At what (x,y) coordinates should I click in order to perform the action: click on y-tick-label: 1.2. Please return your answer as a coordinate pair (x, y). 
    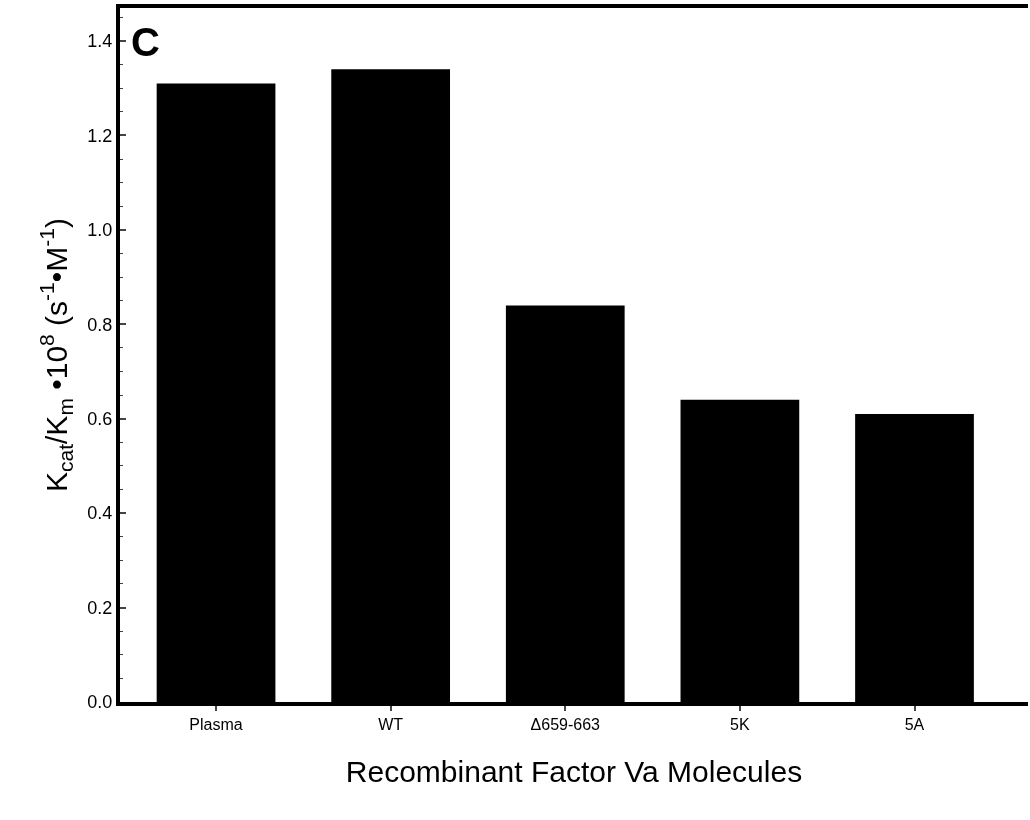
    Looking at the image, I should click on (100, 135).